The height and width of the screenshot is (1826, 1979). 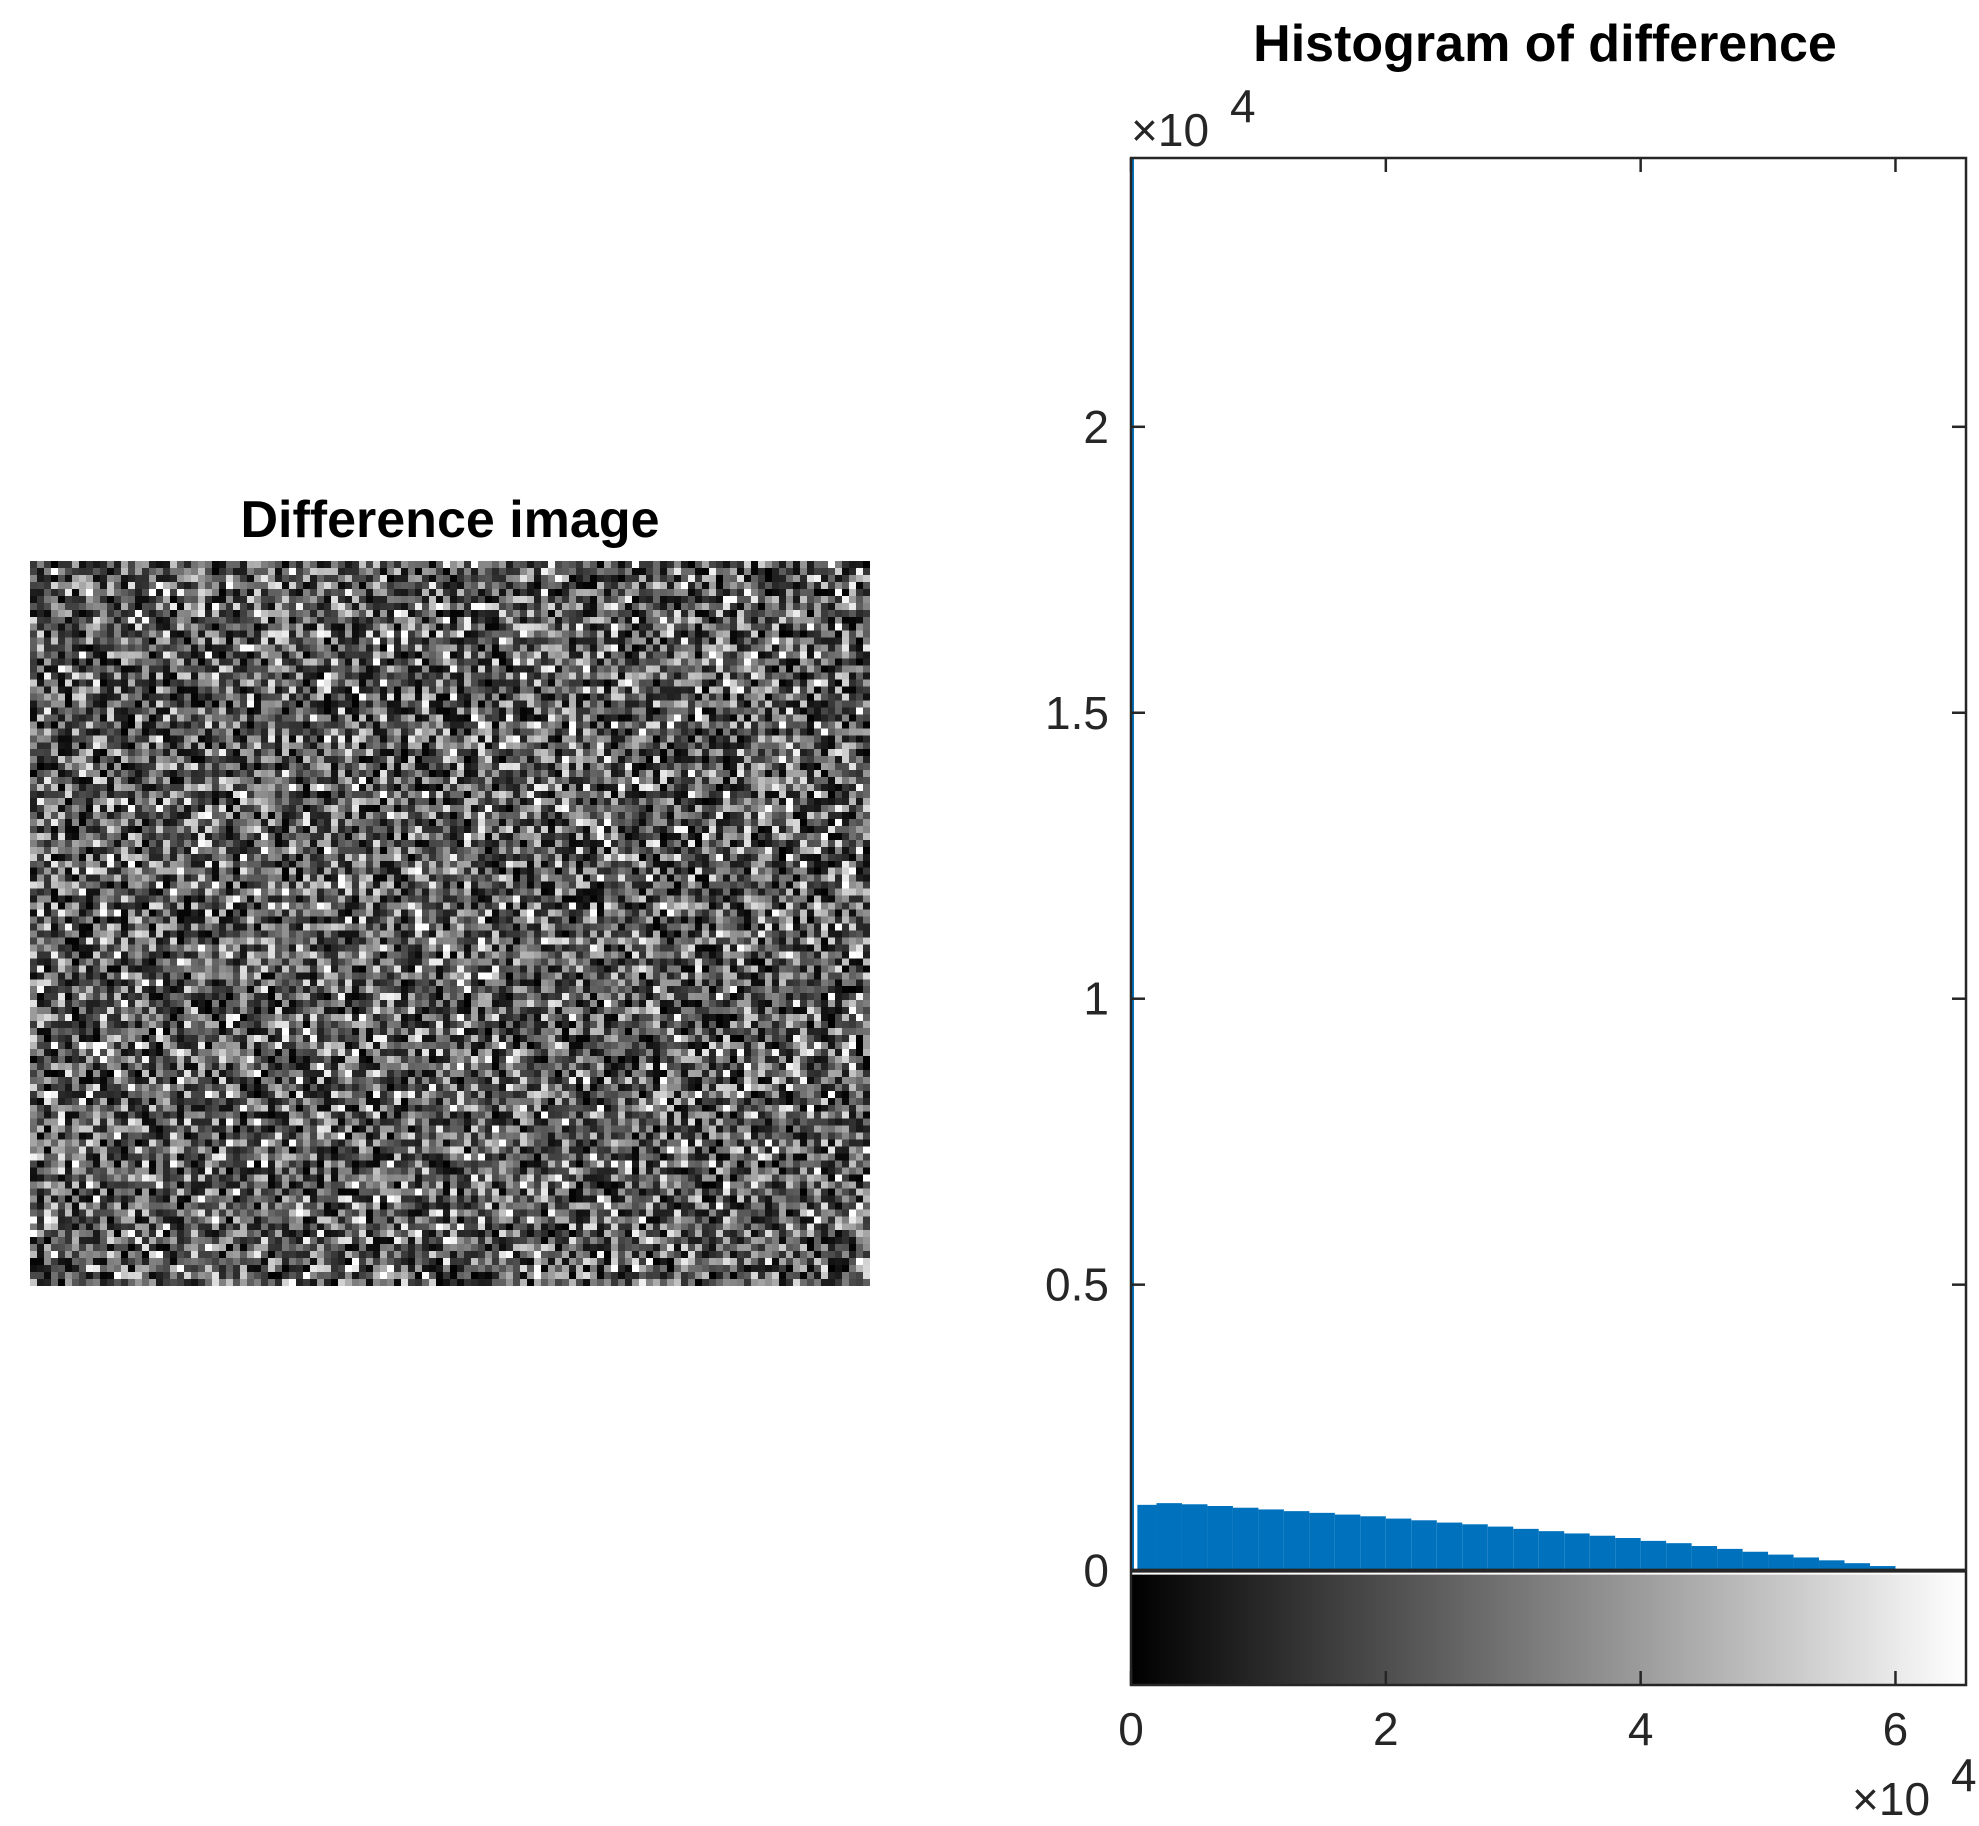 I want to click on y-exponent-power: 4, so click(x=1243, y=106).